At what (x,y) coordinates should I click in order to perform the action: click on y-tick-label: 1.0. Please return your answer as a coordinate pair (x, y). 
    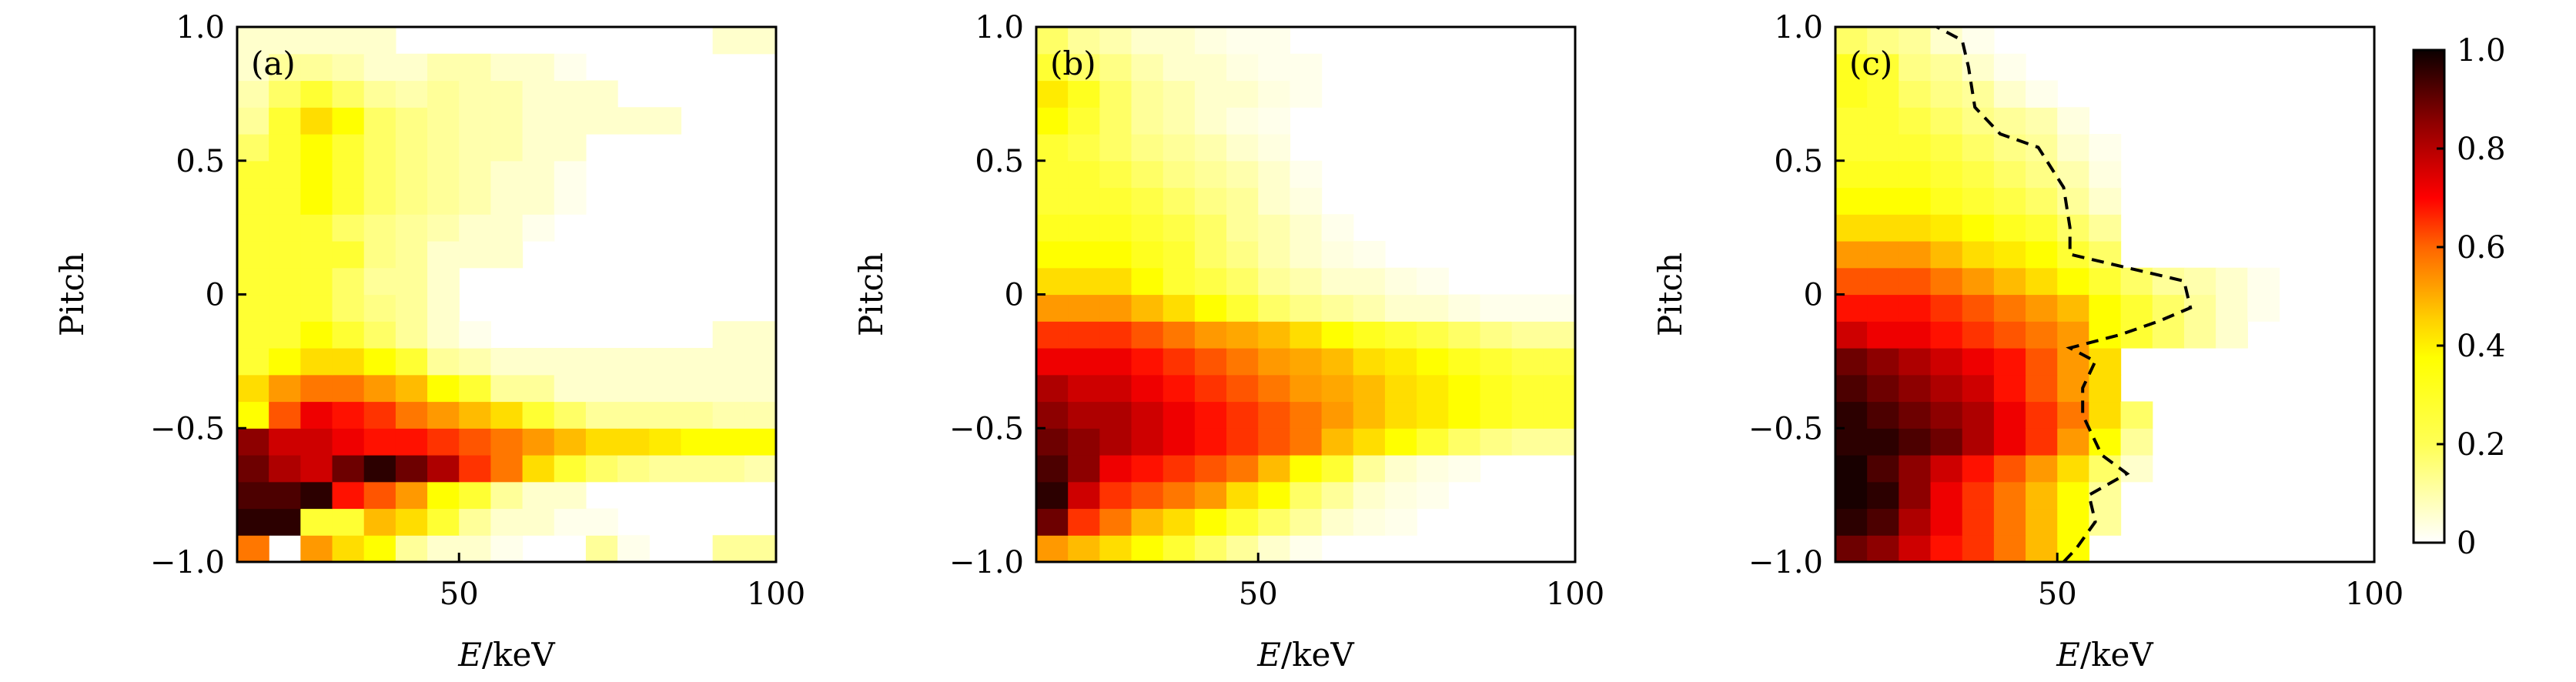
    Looking at the image, I should click on (200, 27).